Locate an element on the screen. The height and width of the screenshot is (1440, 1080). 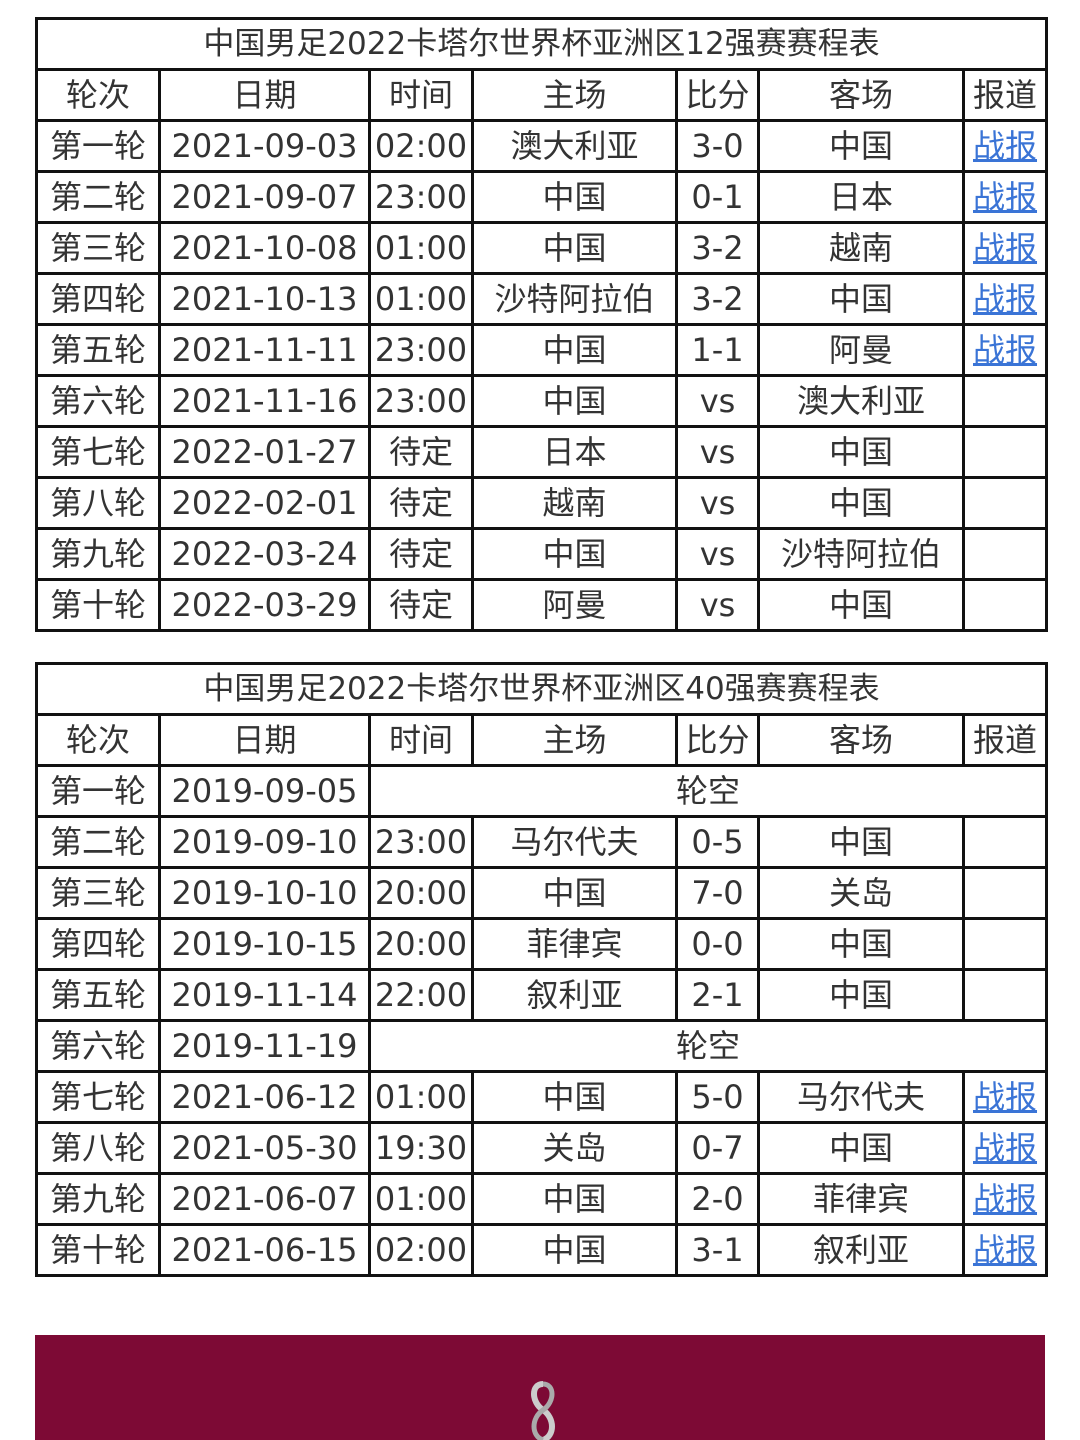
home-cell: 关岛 is located at coordinates (574, 1148).